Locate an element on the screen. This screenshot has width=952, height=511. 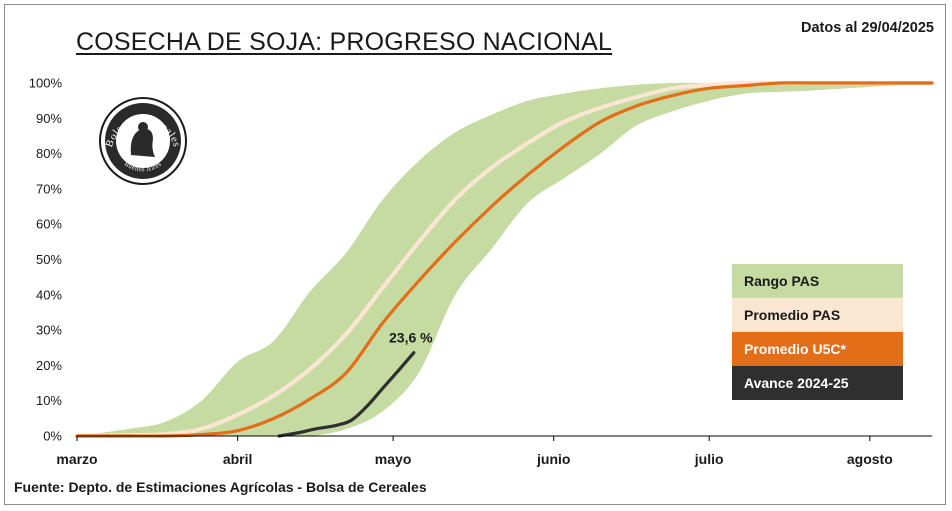
x-tick-label: marzo is located at coordinates (76, 459).